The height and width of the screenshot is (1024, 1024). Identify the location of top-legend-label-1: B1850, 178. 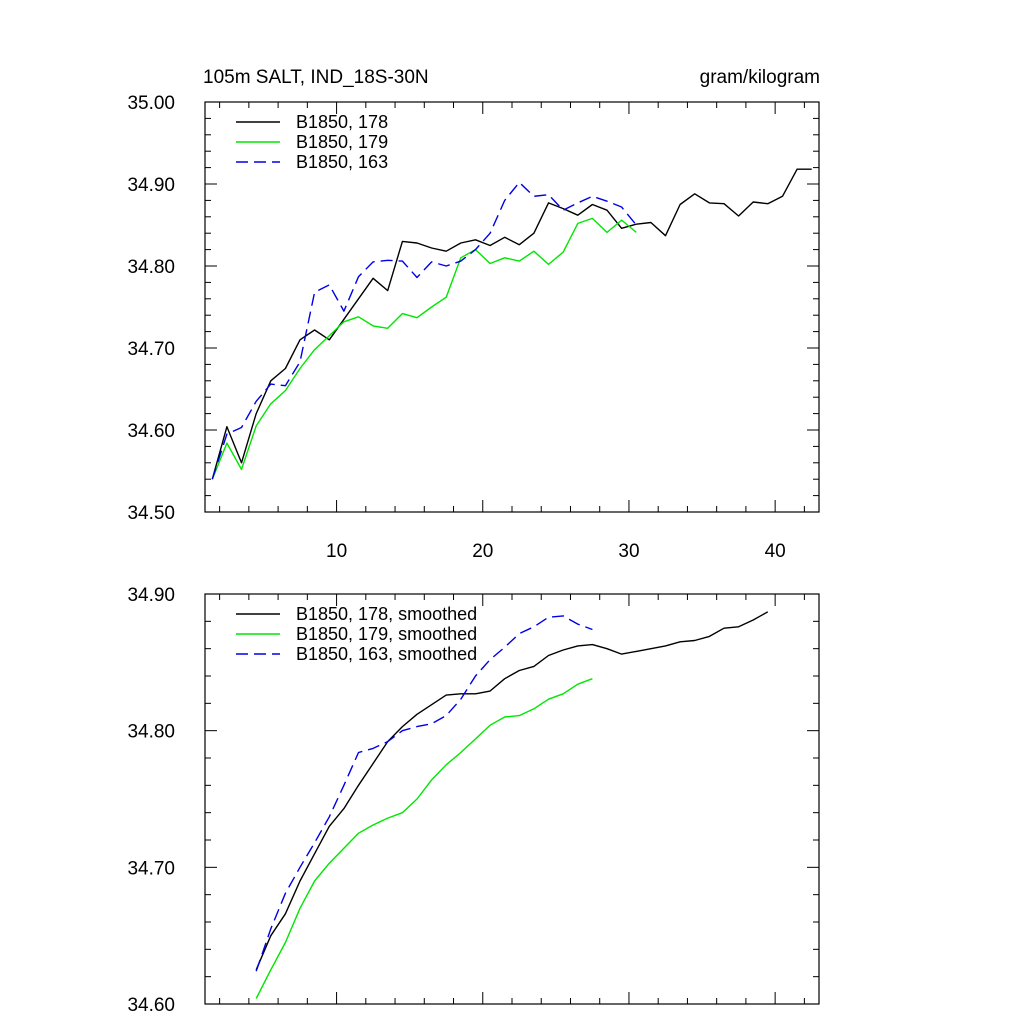
(342, 122).